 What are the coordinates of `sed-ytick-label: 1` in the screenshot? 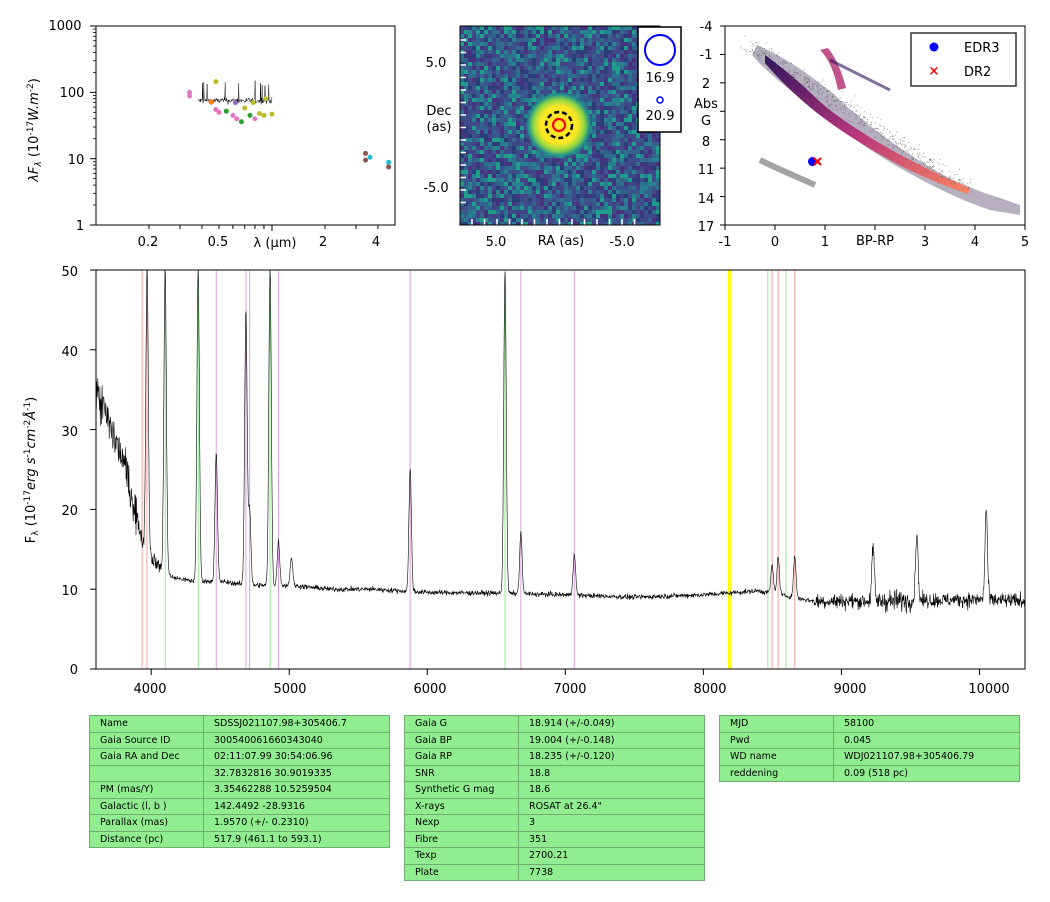 It's located at (80, 226).